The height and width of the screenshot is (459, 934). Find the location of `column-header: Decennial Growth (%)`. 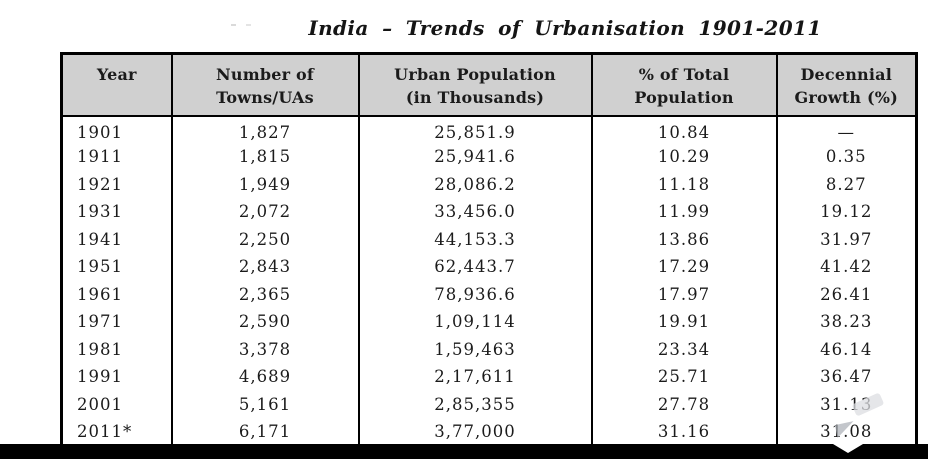

column-header: Decennial Growth (%) is located at coordinates (846, 84).